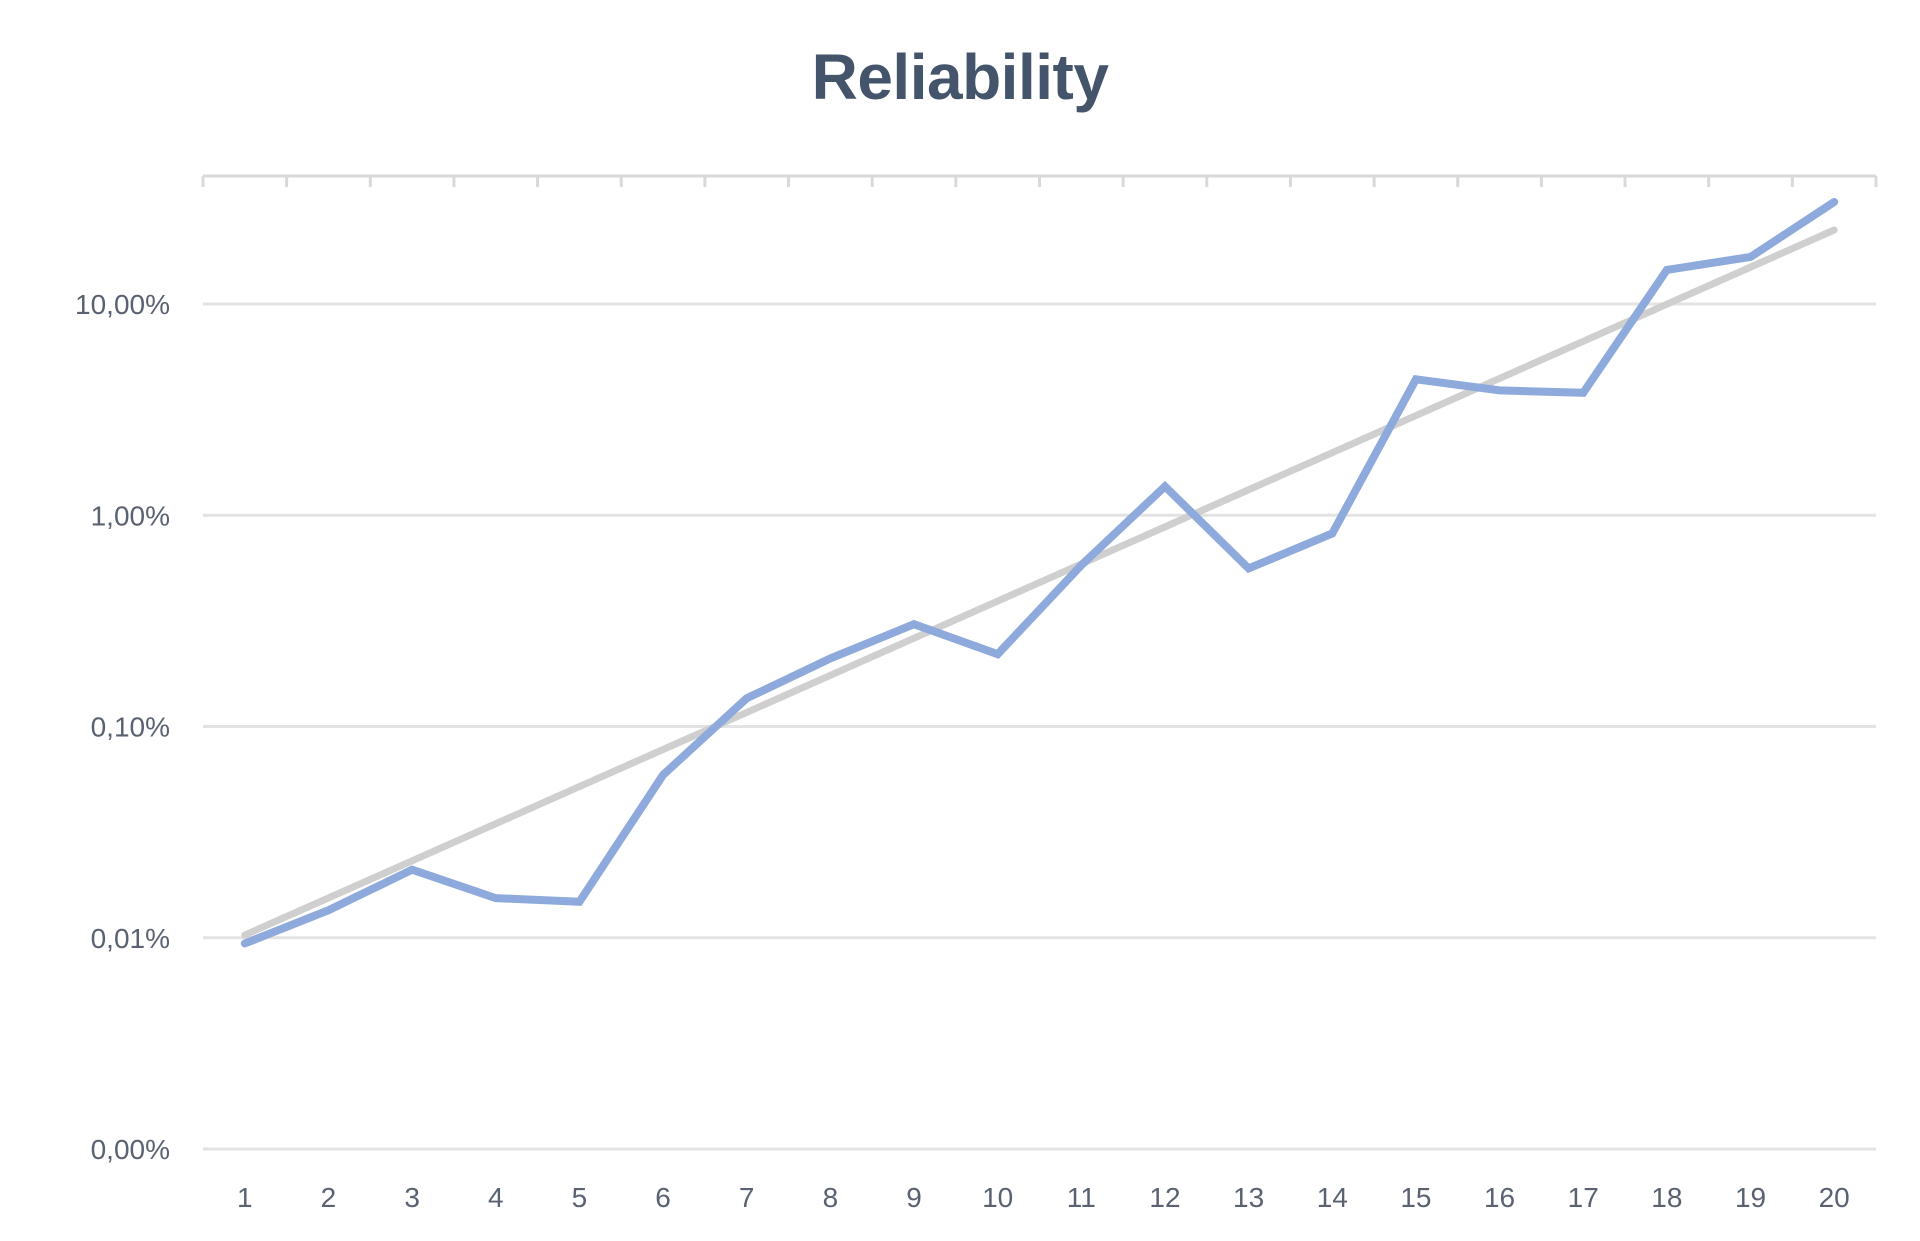 This screenshot has width=1920, height=1241. What do you see at coordinates (1834, 1197) in the screenshot?
I see `x-tick-label: 20` at bounding box center [1834, 1197].